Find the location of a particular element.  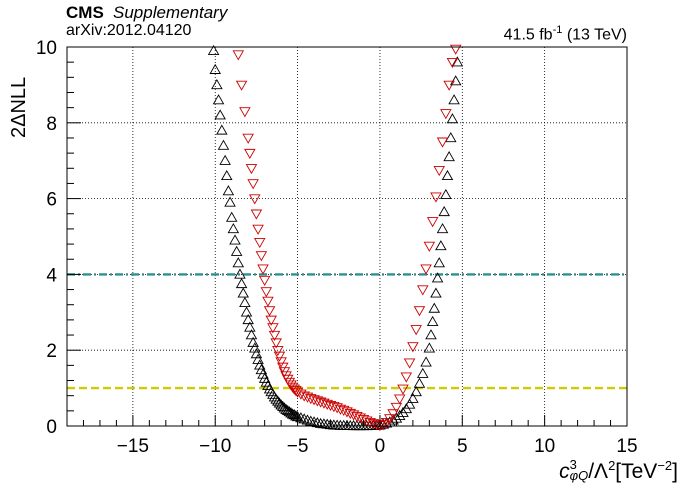

y-axis-label-text: 2ΔNLL is located at coordinates (19, 107).